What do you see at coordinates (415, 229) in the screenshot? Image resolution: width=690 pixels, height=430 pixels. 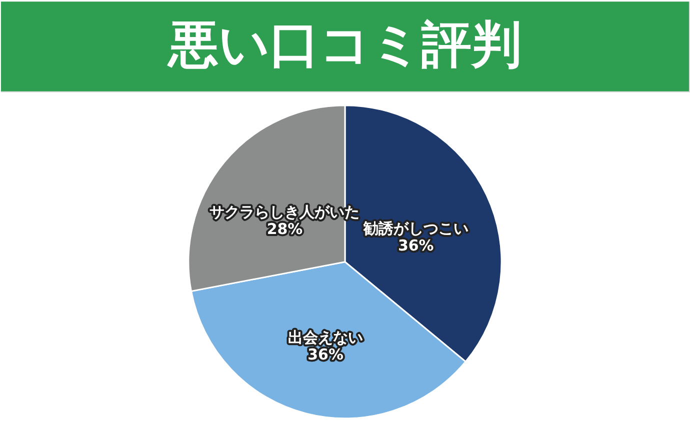 I see `slice-label: 勧誘がしつこい` at bounding box center [415, 229].